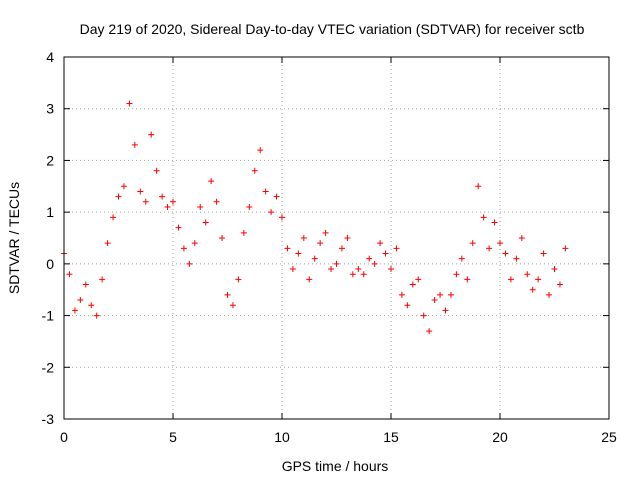 The image size is (640, 480). I want to click on y-tick-label: -1, so click(48, 316).